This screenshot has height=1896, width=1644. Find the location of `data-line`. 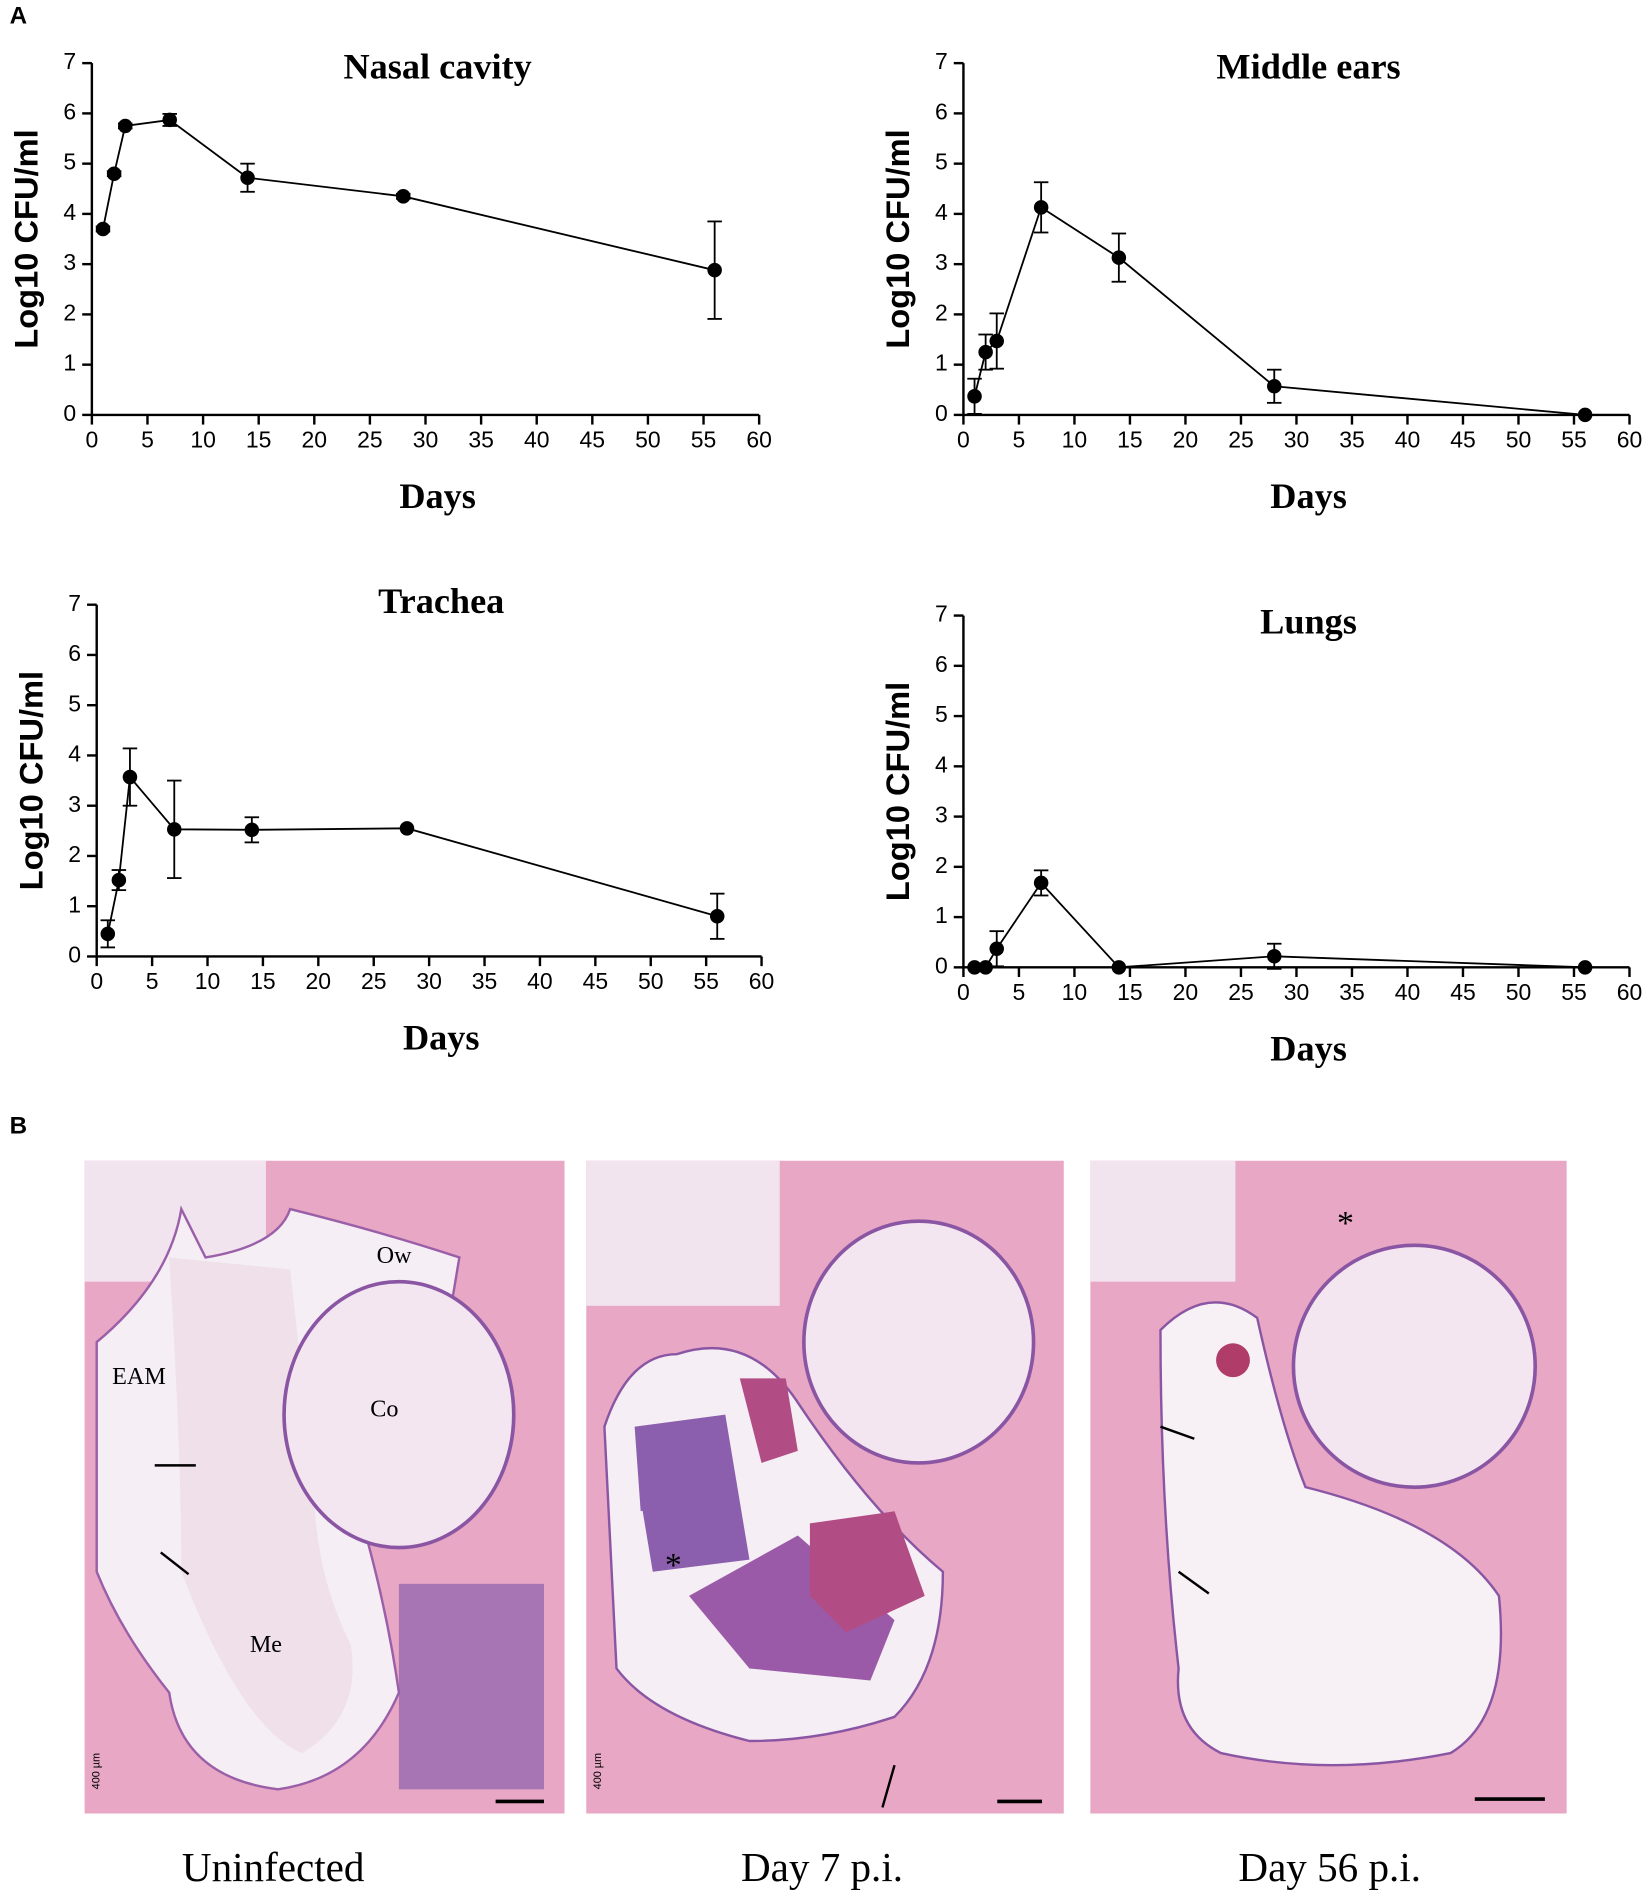

data-line is located at coordinates (412, 854).